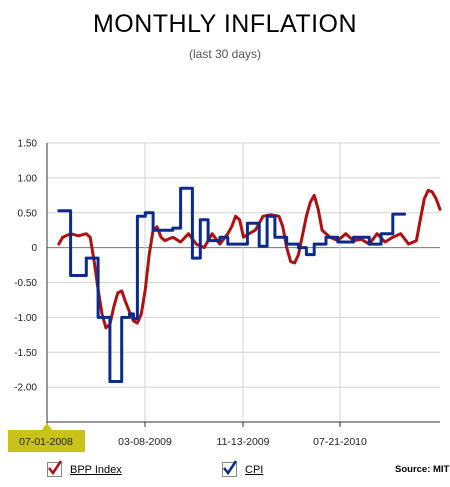  What do you see at coordinates (28, 213) in the screenshot?
I see `y-tick-label: 0.50` at bounding box center [28, 213].